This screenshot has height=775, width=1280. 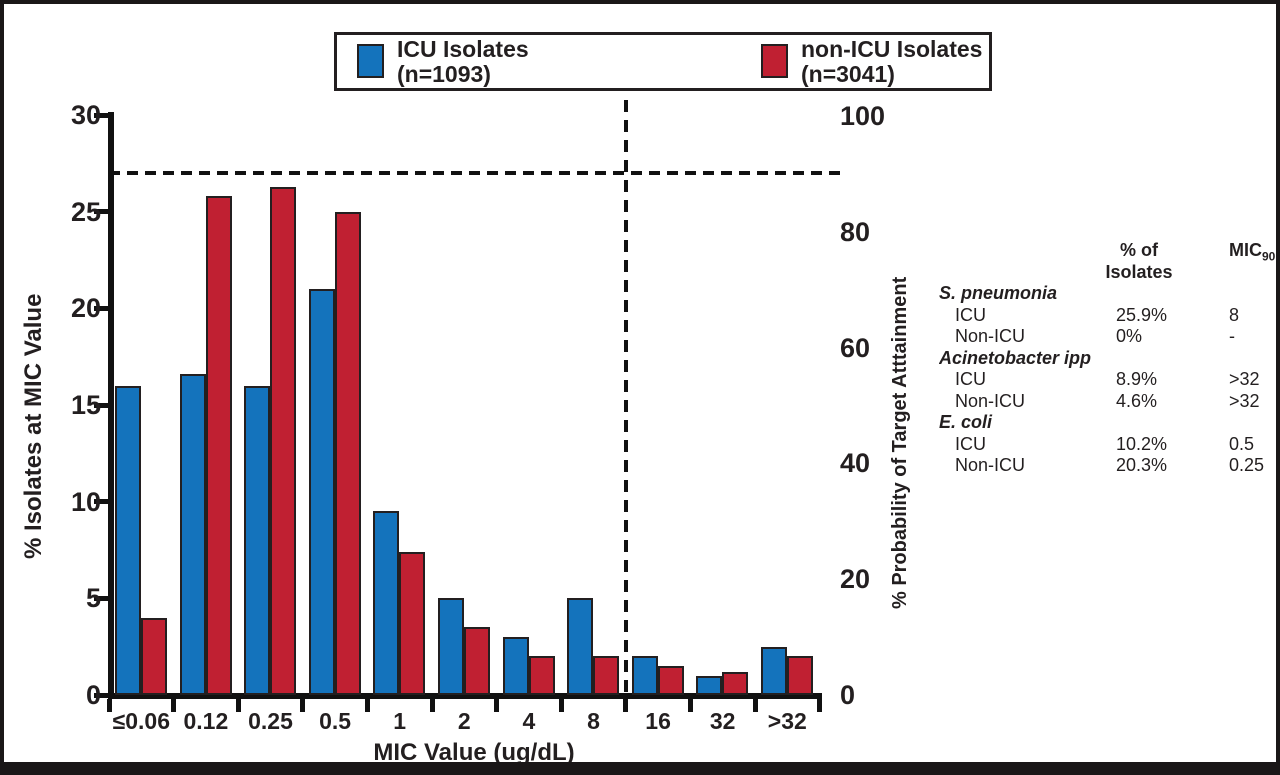 What do you see at coordinates (1139, 271) in the screenshot?
I see `table-header-pct-line2: Isolates` at bounding box center [1139, 271].